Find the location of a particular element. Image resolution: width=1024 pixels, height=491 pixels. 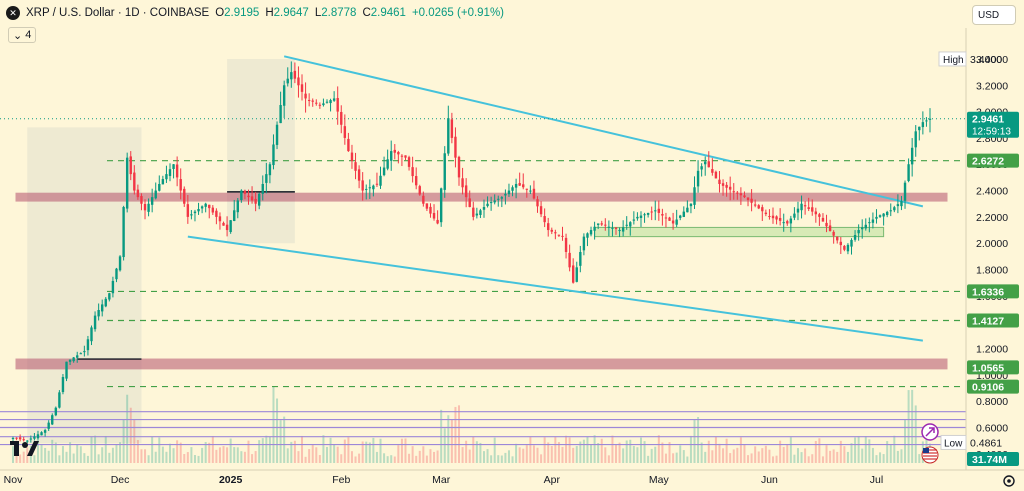

currency-select: USD is located at coordinates (994, 15).